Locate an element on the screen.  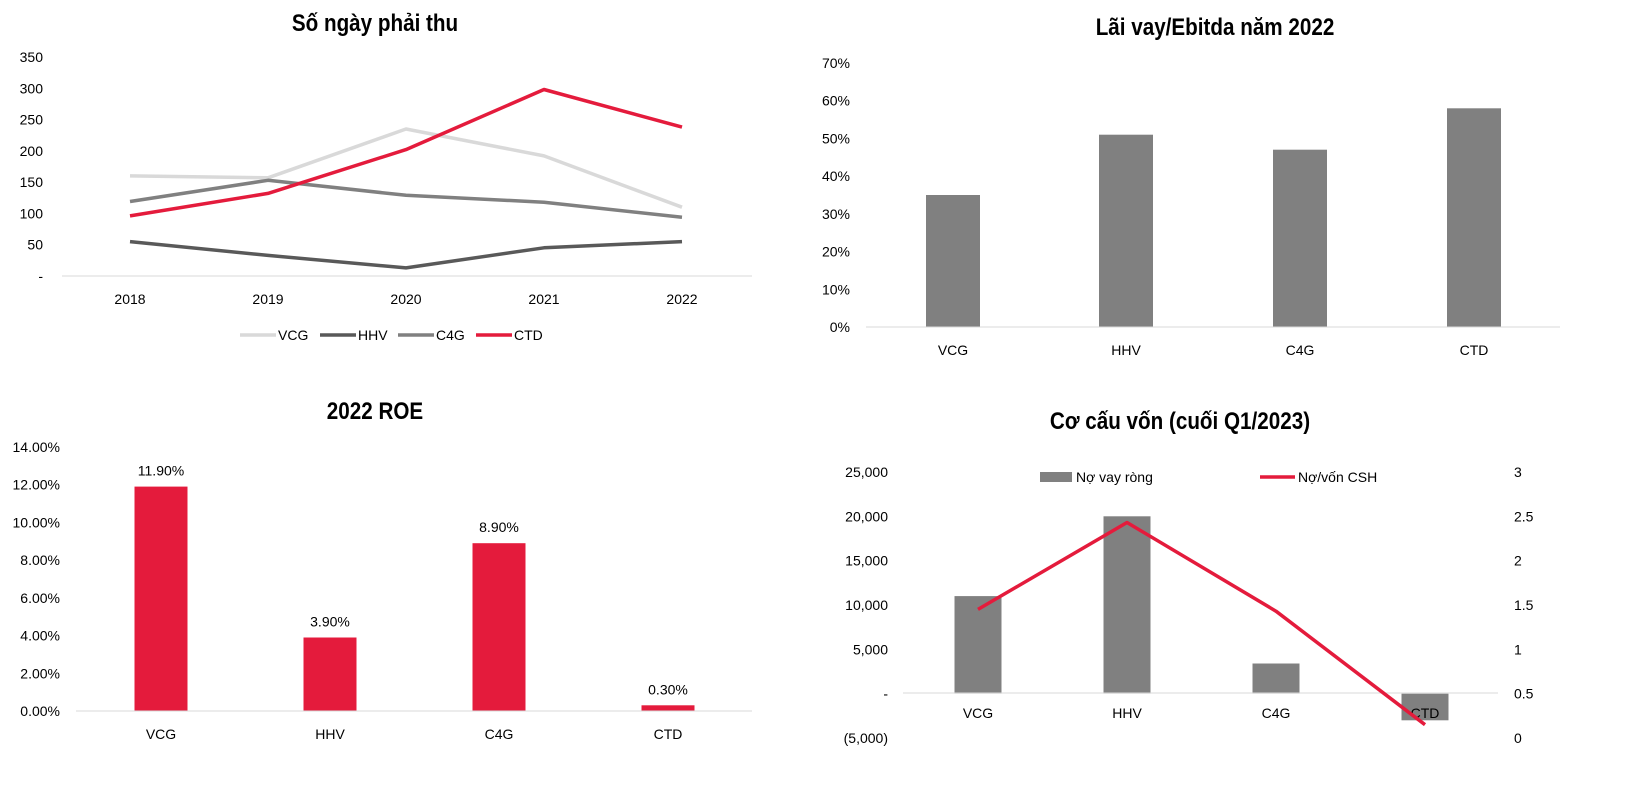
y-tick-label-right: 3 is located at coordinates (1518, 472).